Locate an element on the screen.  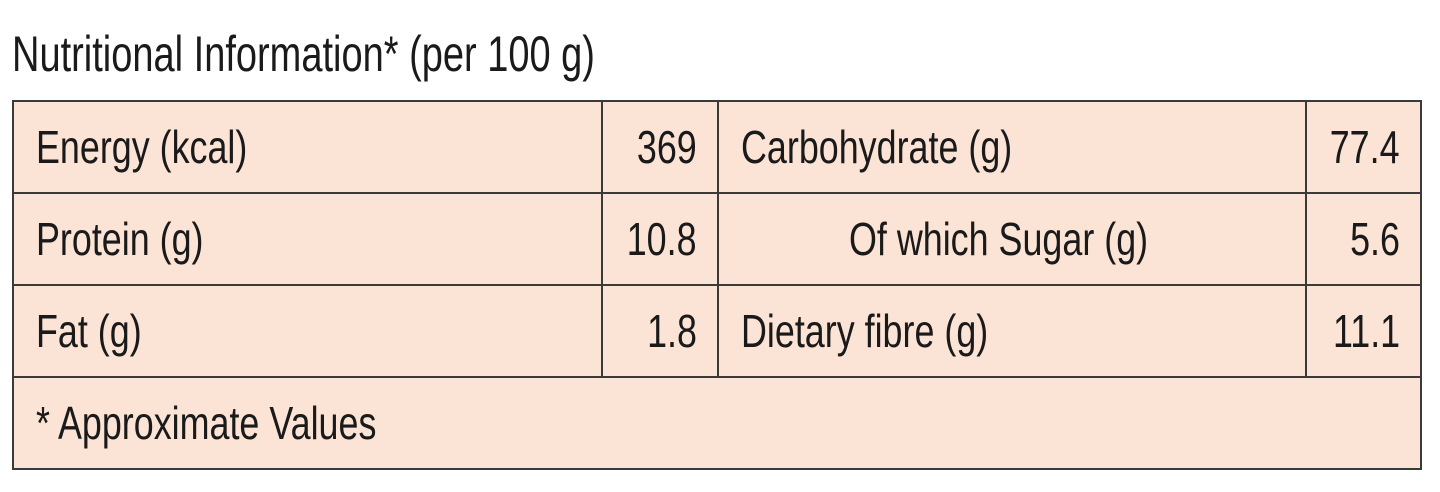
label: Protein (g) is located at coordinates (120, 239).